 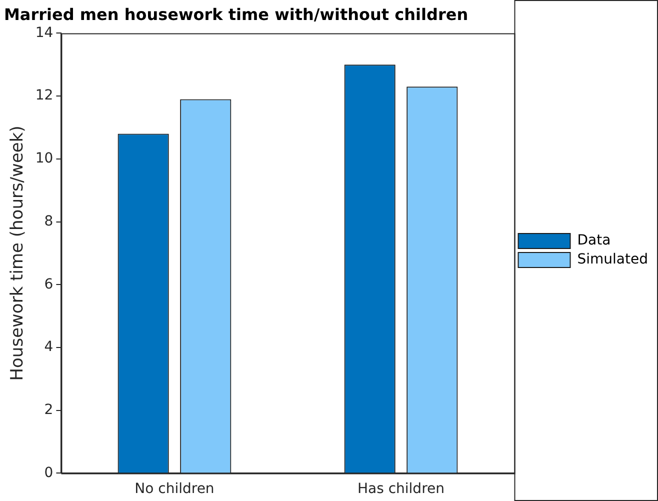 I want to click on chart-title: Married men housework time with/without children, so click(x=236, y=14).